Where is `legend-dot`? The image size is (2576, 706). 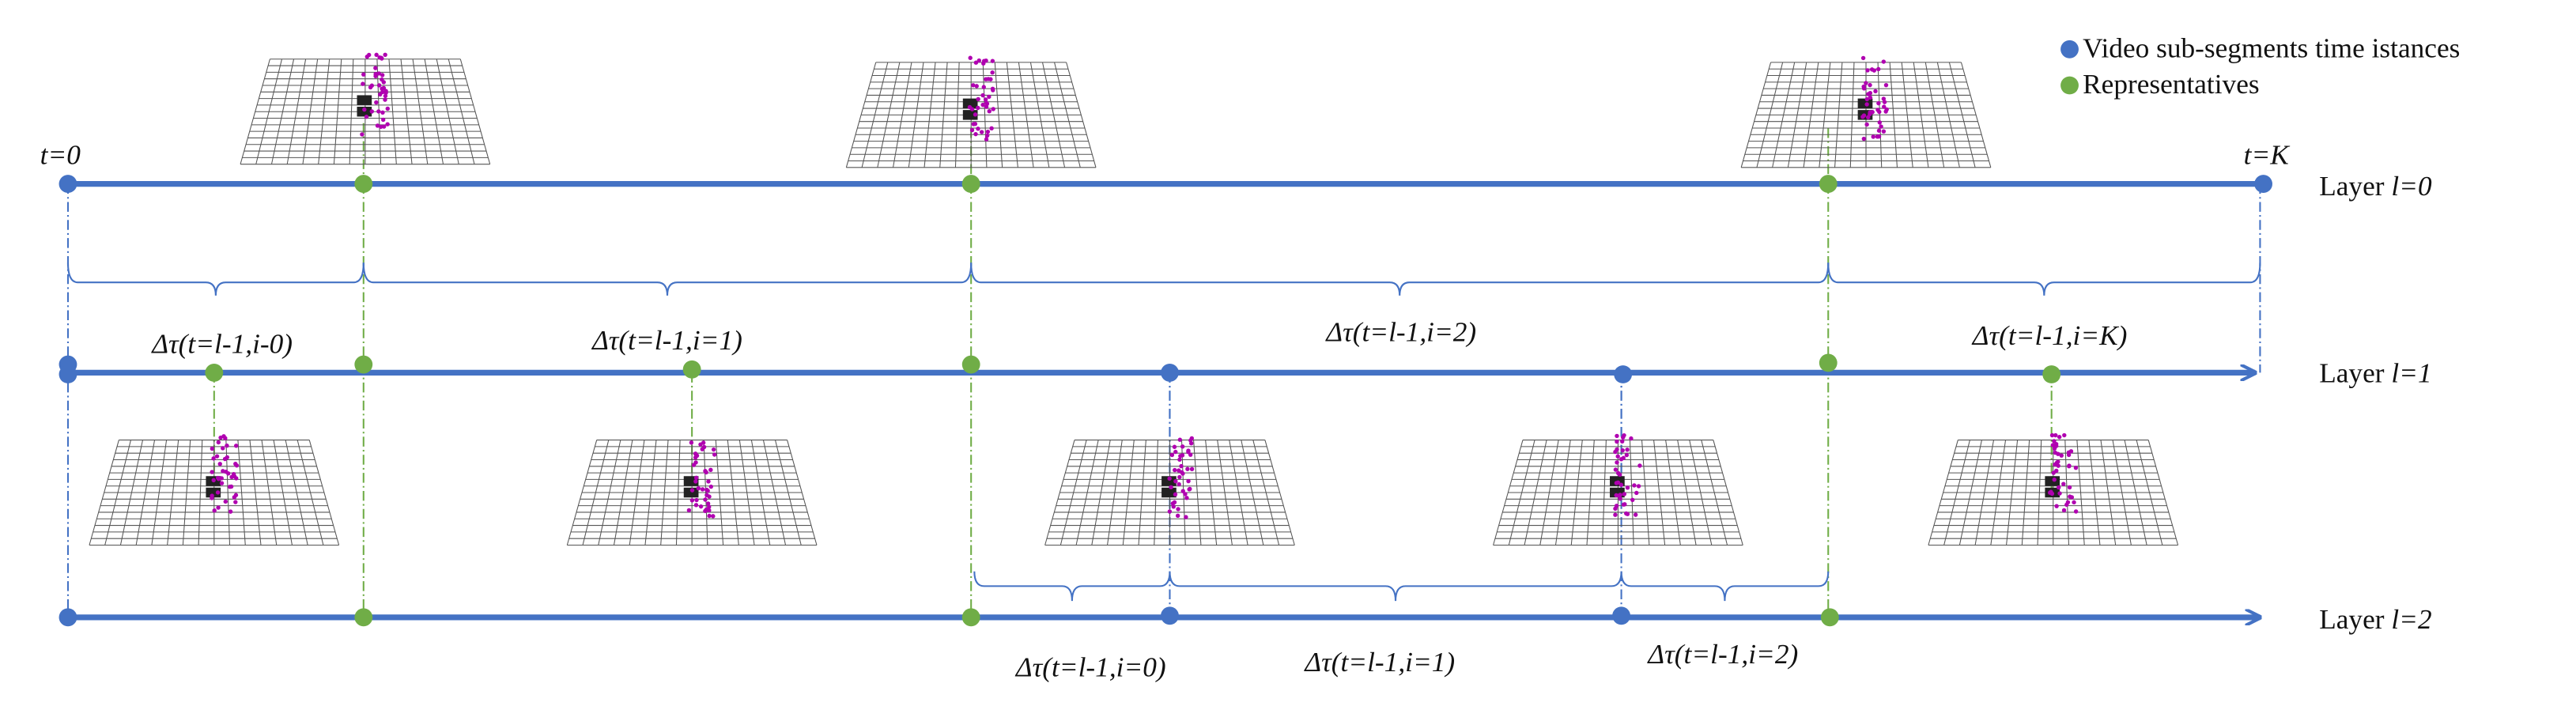
legend-dot is located at coordinates (2069, 49).